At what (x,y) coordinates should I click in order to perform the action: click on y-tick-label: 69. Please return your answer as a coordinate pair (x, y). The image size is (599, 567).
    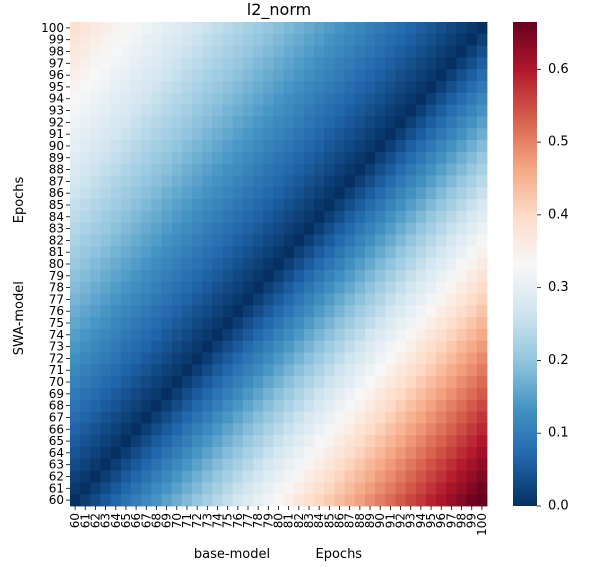
    Looking at the image, I should click on (56, 394).